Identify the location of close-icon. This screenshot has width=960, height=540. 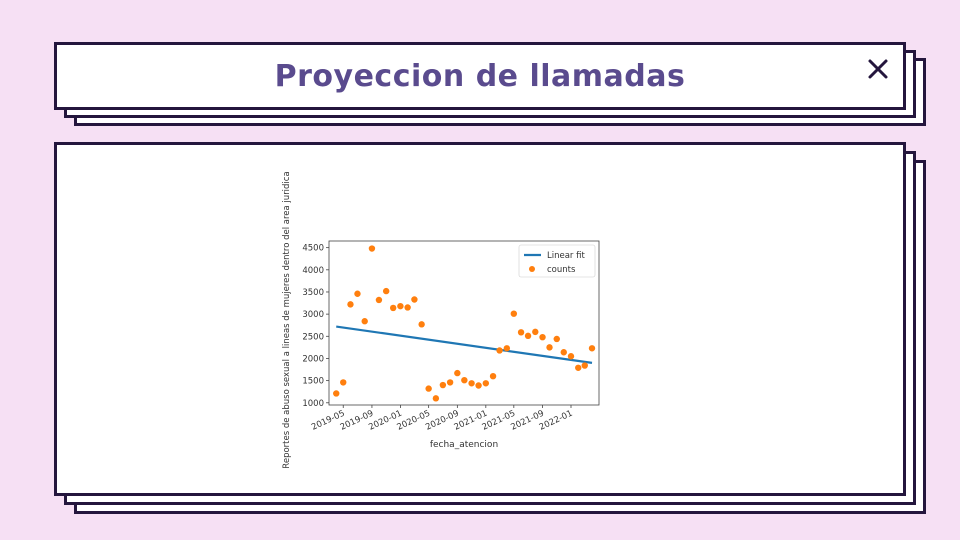
(878, 69).